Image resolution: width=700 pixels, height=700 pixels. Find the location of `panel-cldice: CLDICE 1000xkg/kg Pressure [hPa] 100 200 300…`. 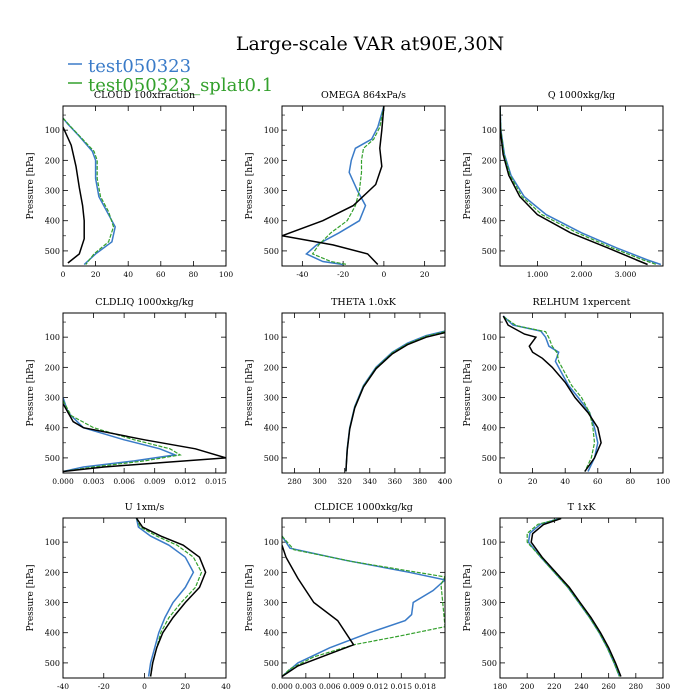

panel-cldice: CLDICE 1000xkg/kg Pressure [hPa] 100 200 300… is located at coordinates (345, 596).